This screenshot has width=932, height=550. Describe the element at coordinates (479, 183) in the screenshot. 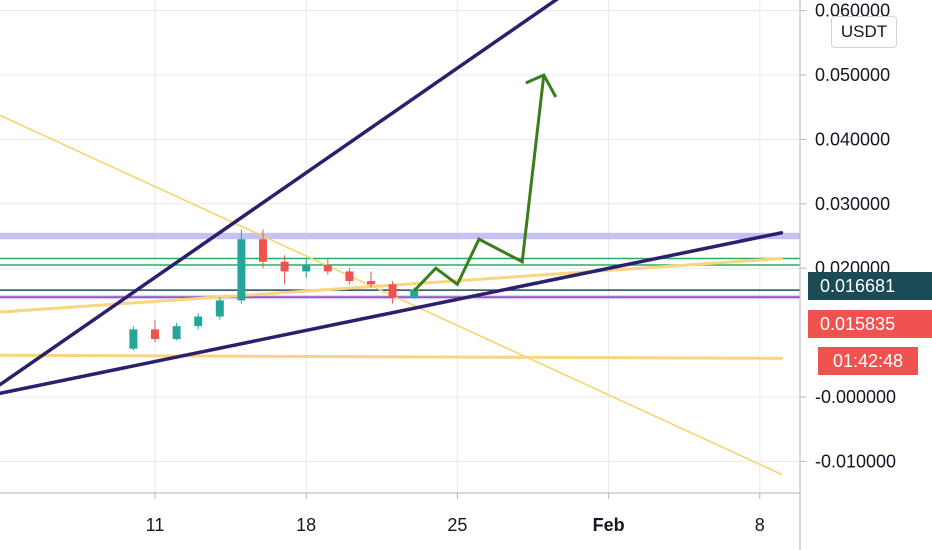

I see `projection-path` at that location.